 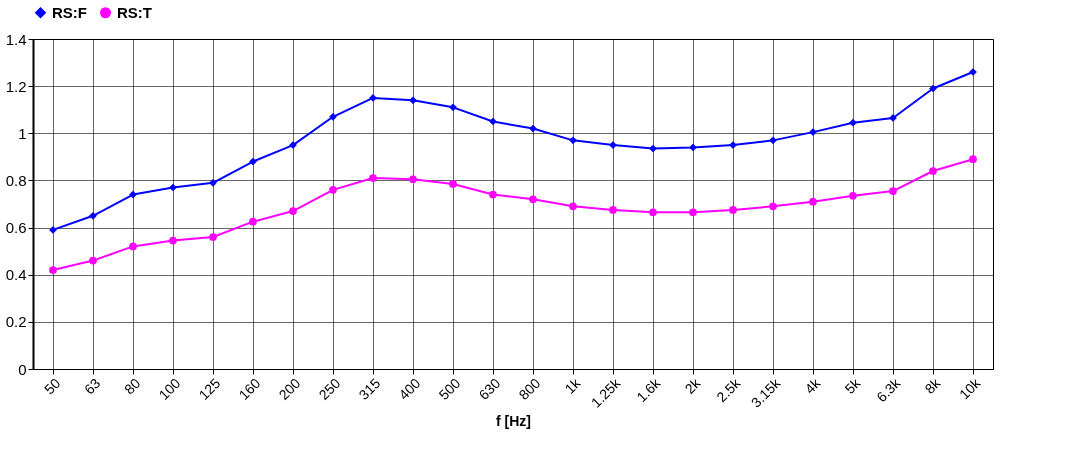 I want to click on y-tick-label: 0.8, so click(x=16, y=180).